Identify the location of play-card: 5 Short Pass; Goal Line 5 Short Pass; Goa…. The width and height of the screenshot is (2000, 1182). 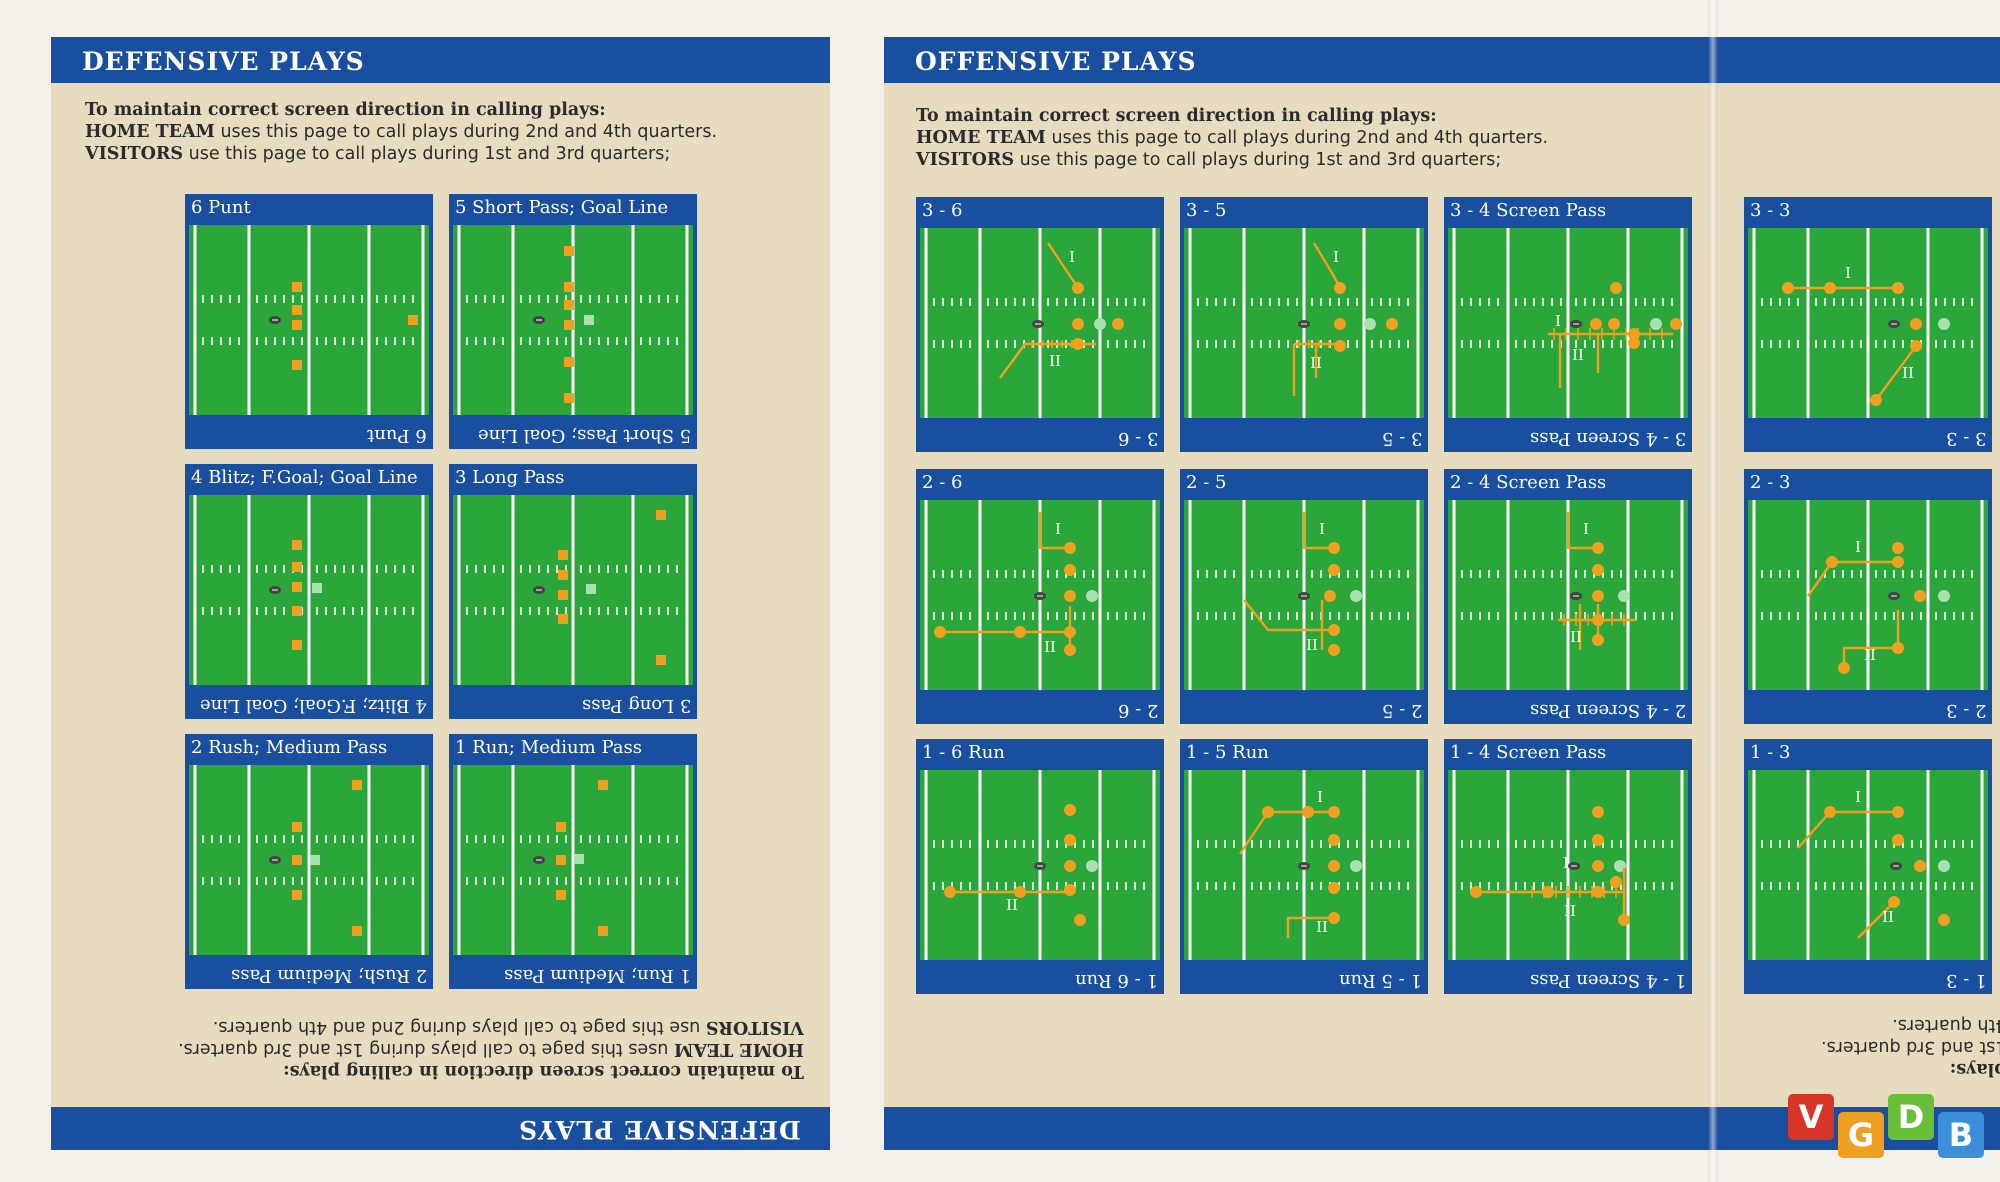
(573, 321).